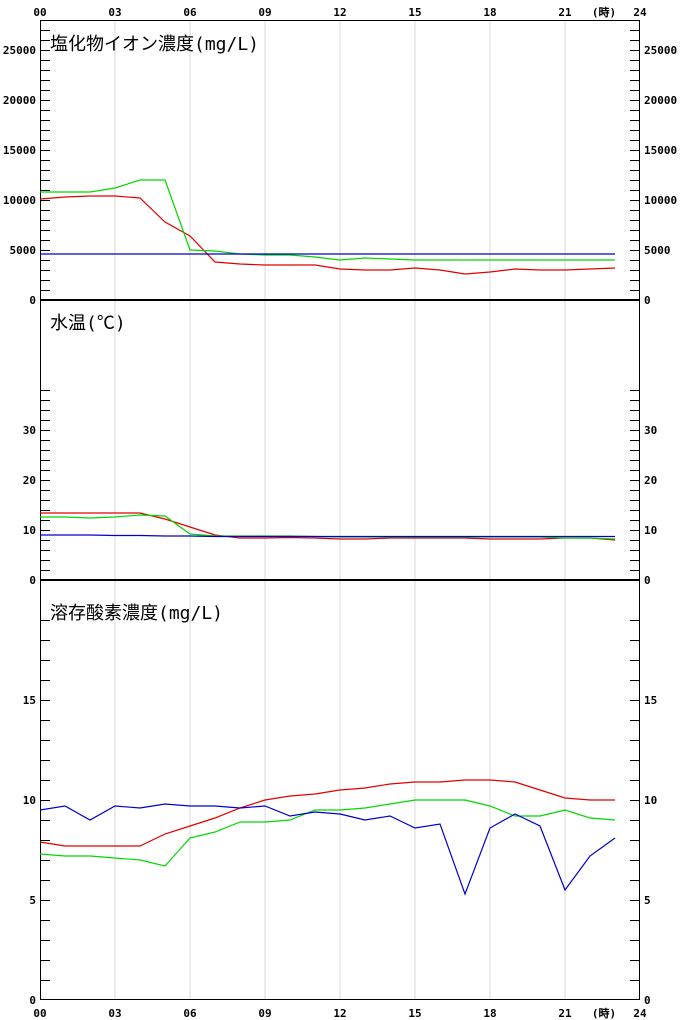 This screenshot has width=680, height=1020. I want to click on bottom-time-tick-label: 03, so click(114, 1013).